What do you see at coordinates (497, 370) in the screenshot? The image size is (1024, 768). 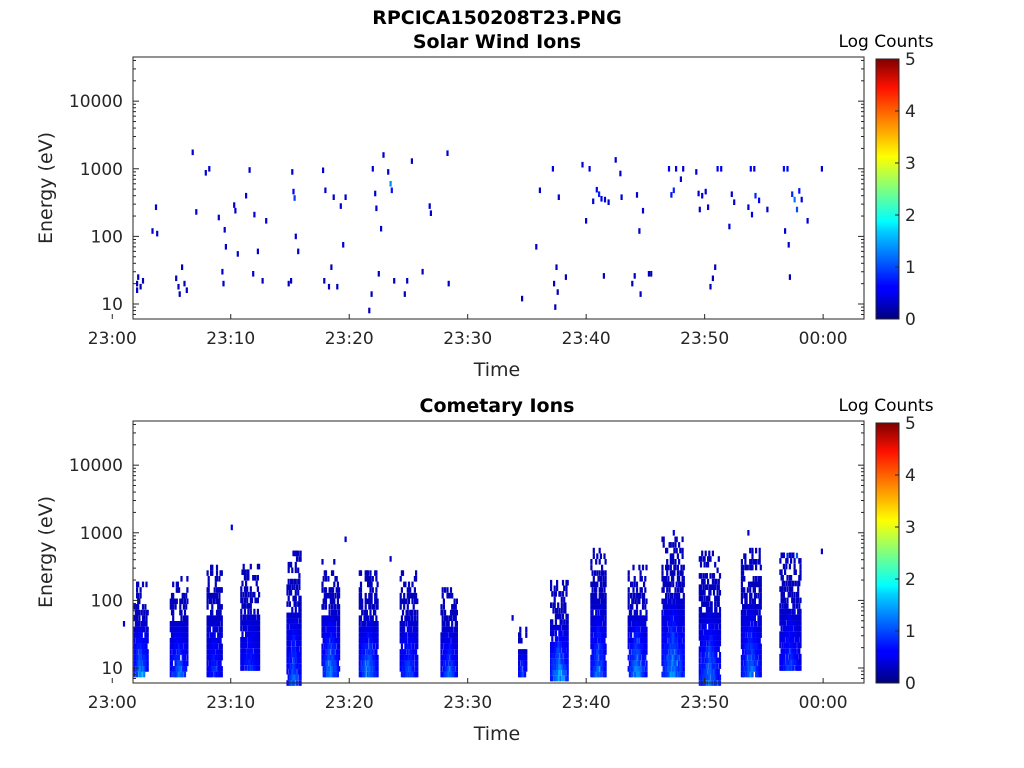 I see `x-axis-label: Time` at bounding box center [497, 370].